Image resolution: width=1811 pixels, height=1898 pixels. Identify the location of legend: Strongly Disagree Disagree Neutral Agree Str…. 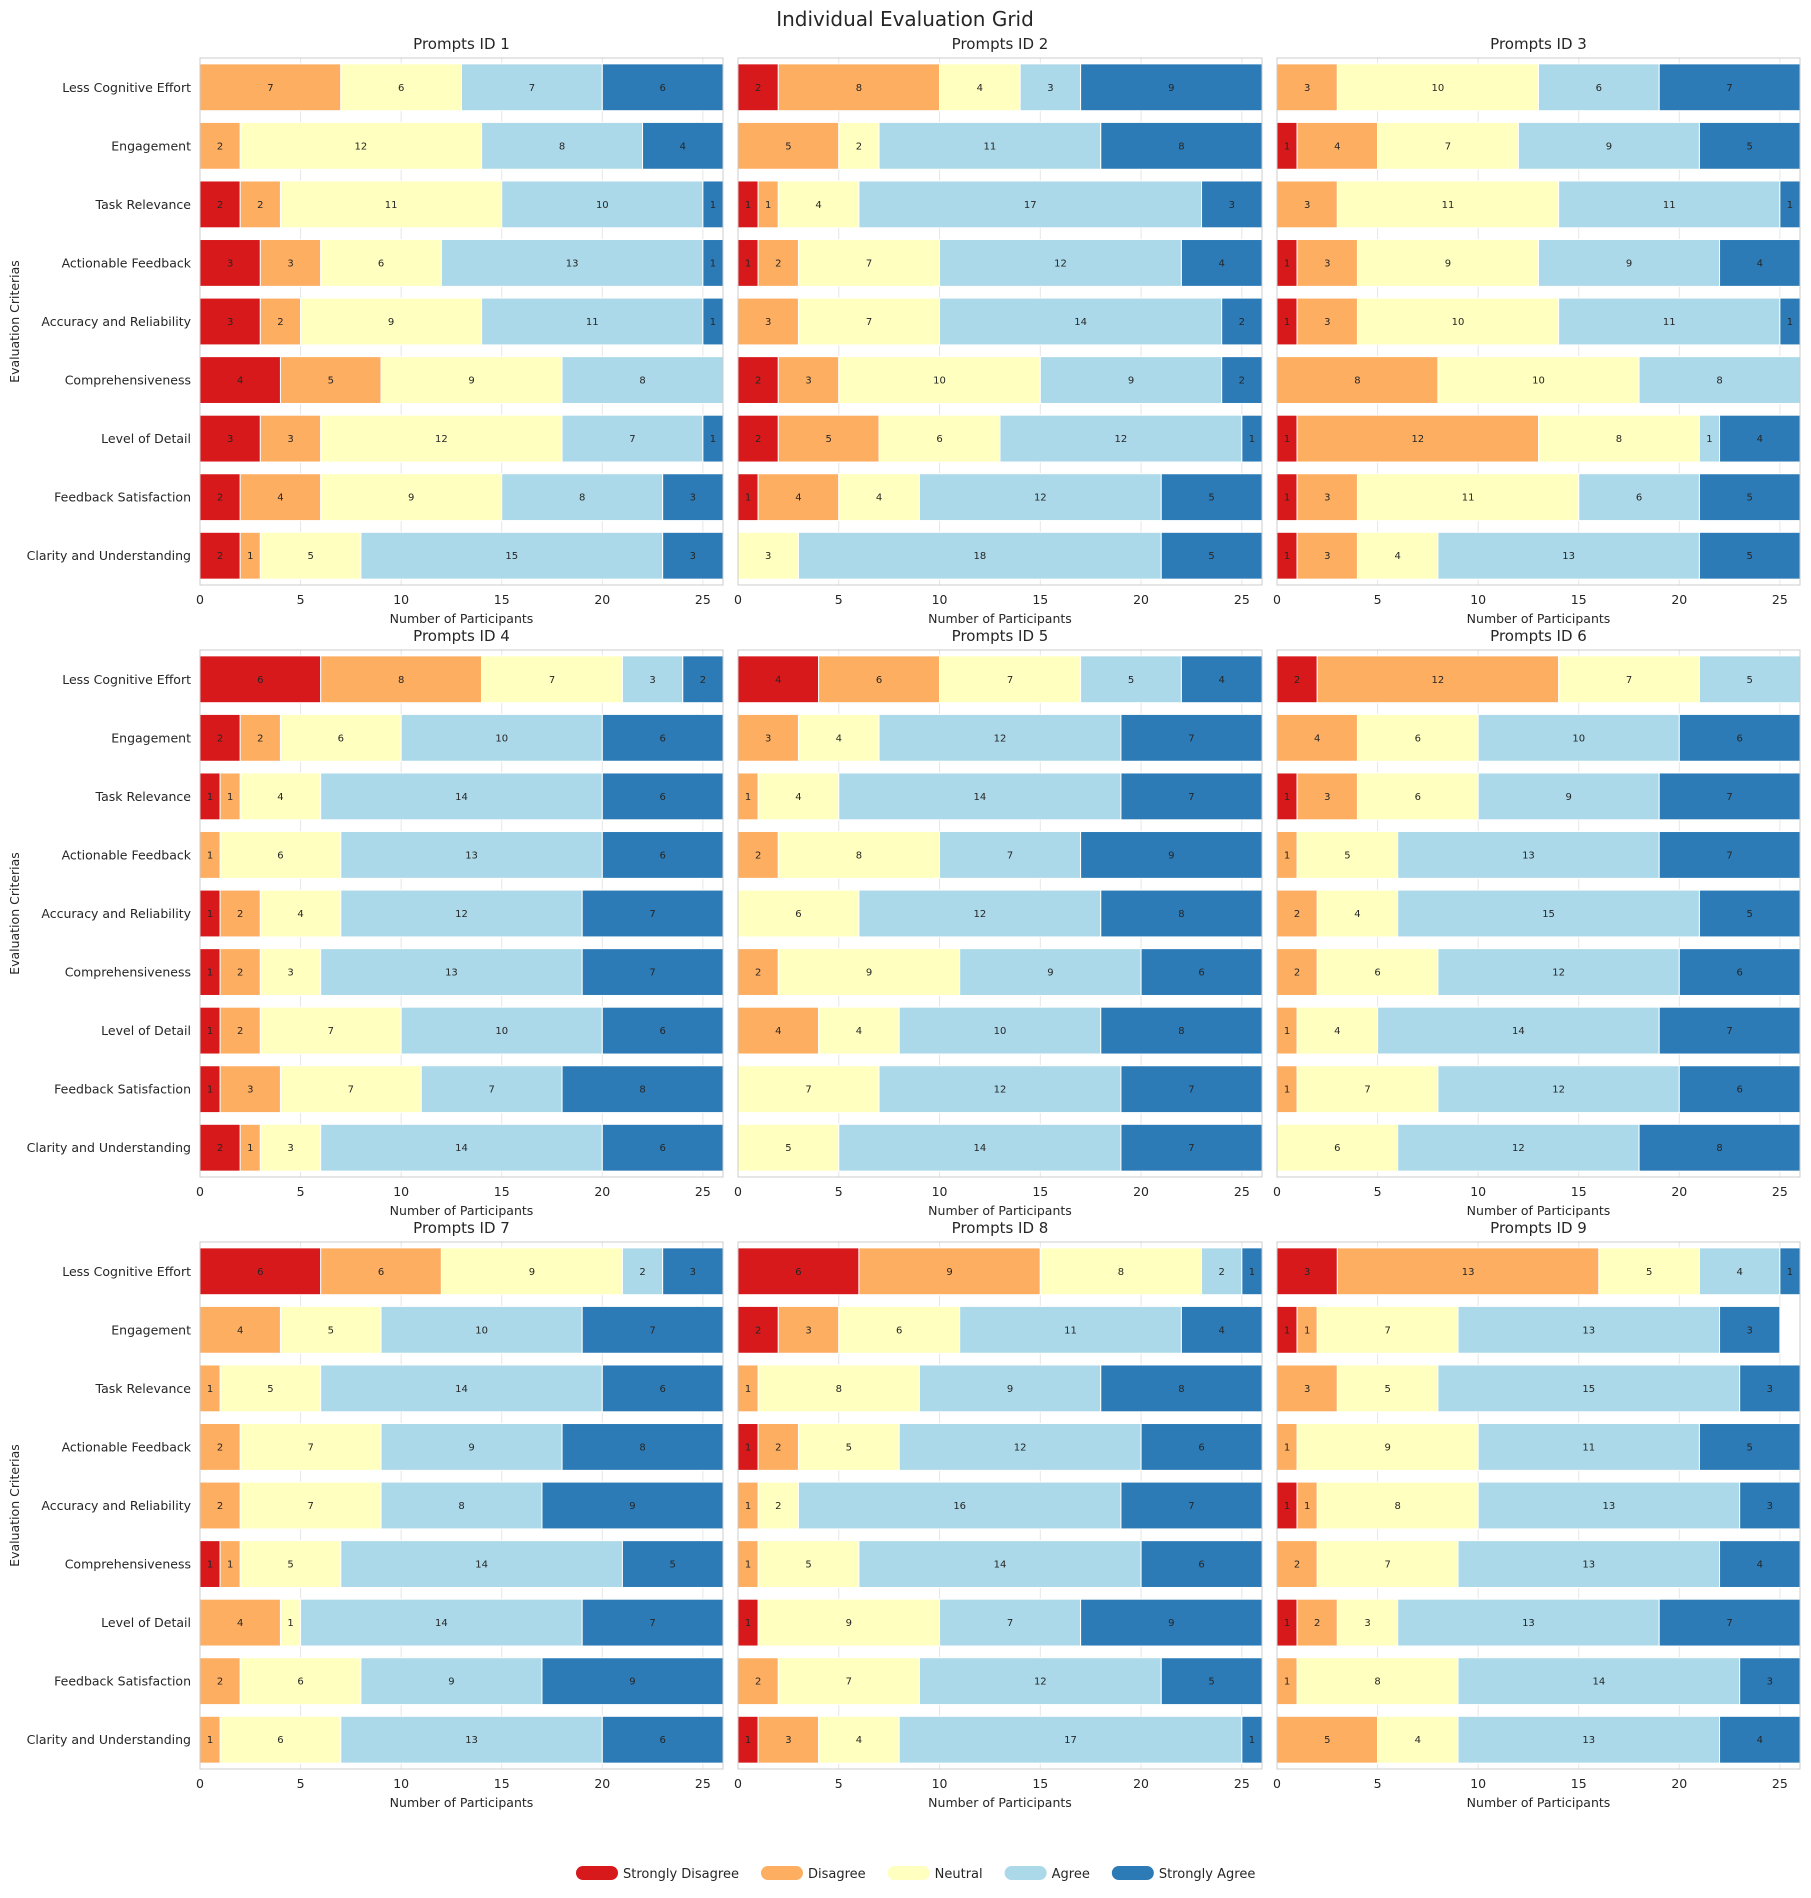
(915, 1874).